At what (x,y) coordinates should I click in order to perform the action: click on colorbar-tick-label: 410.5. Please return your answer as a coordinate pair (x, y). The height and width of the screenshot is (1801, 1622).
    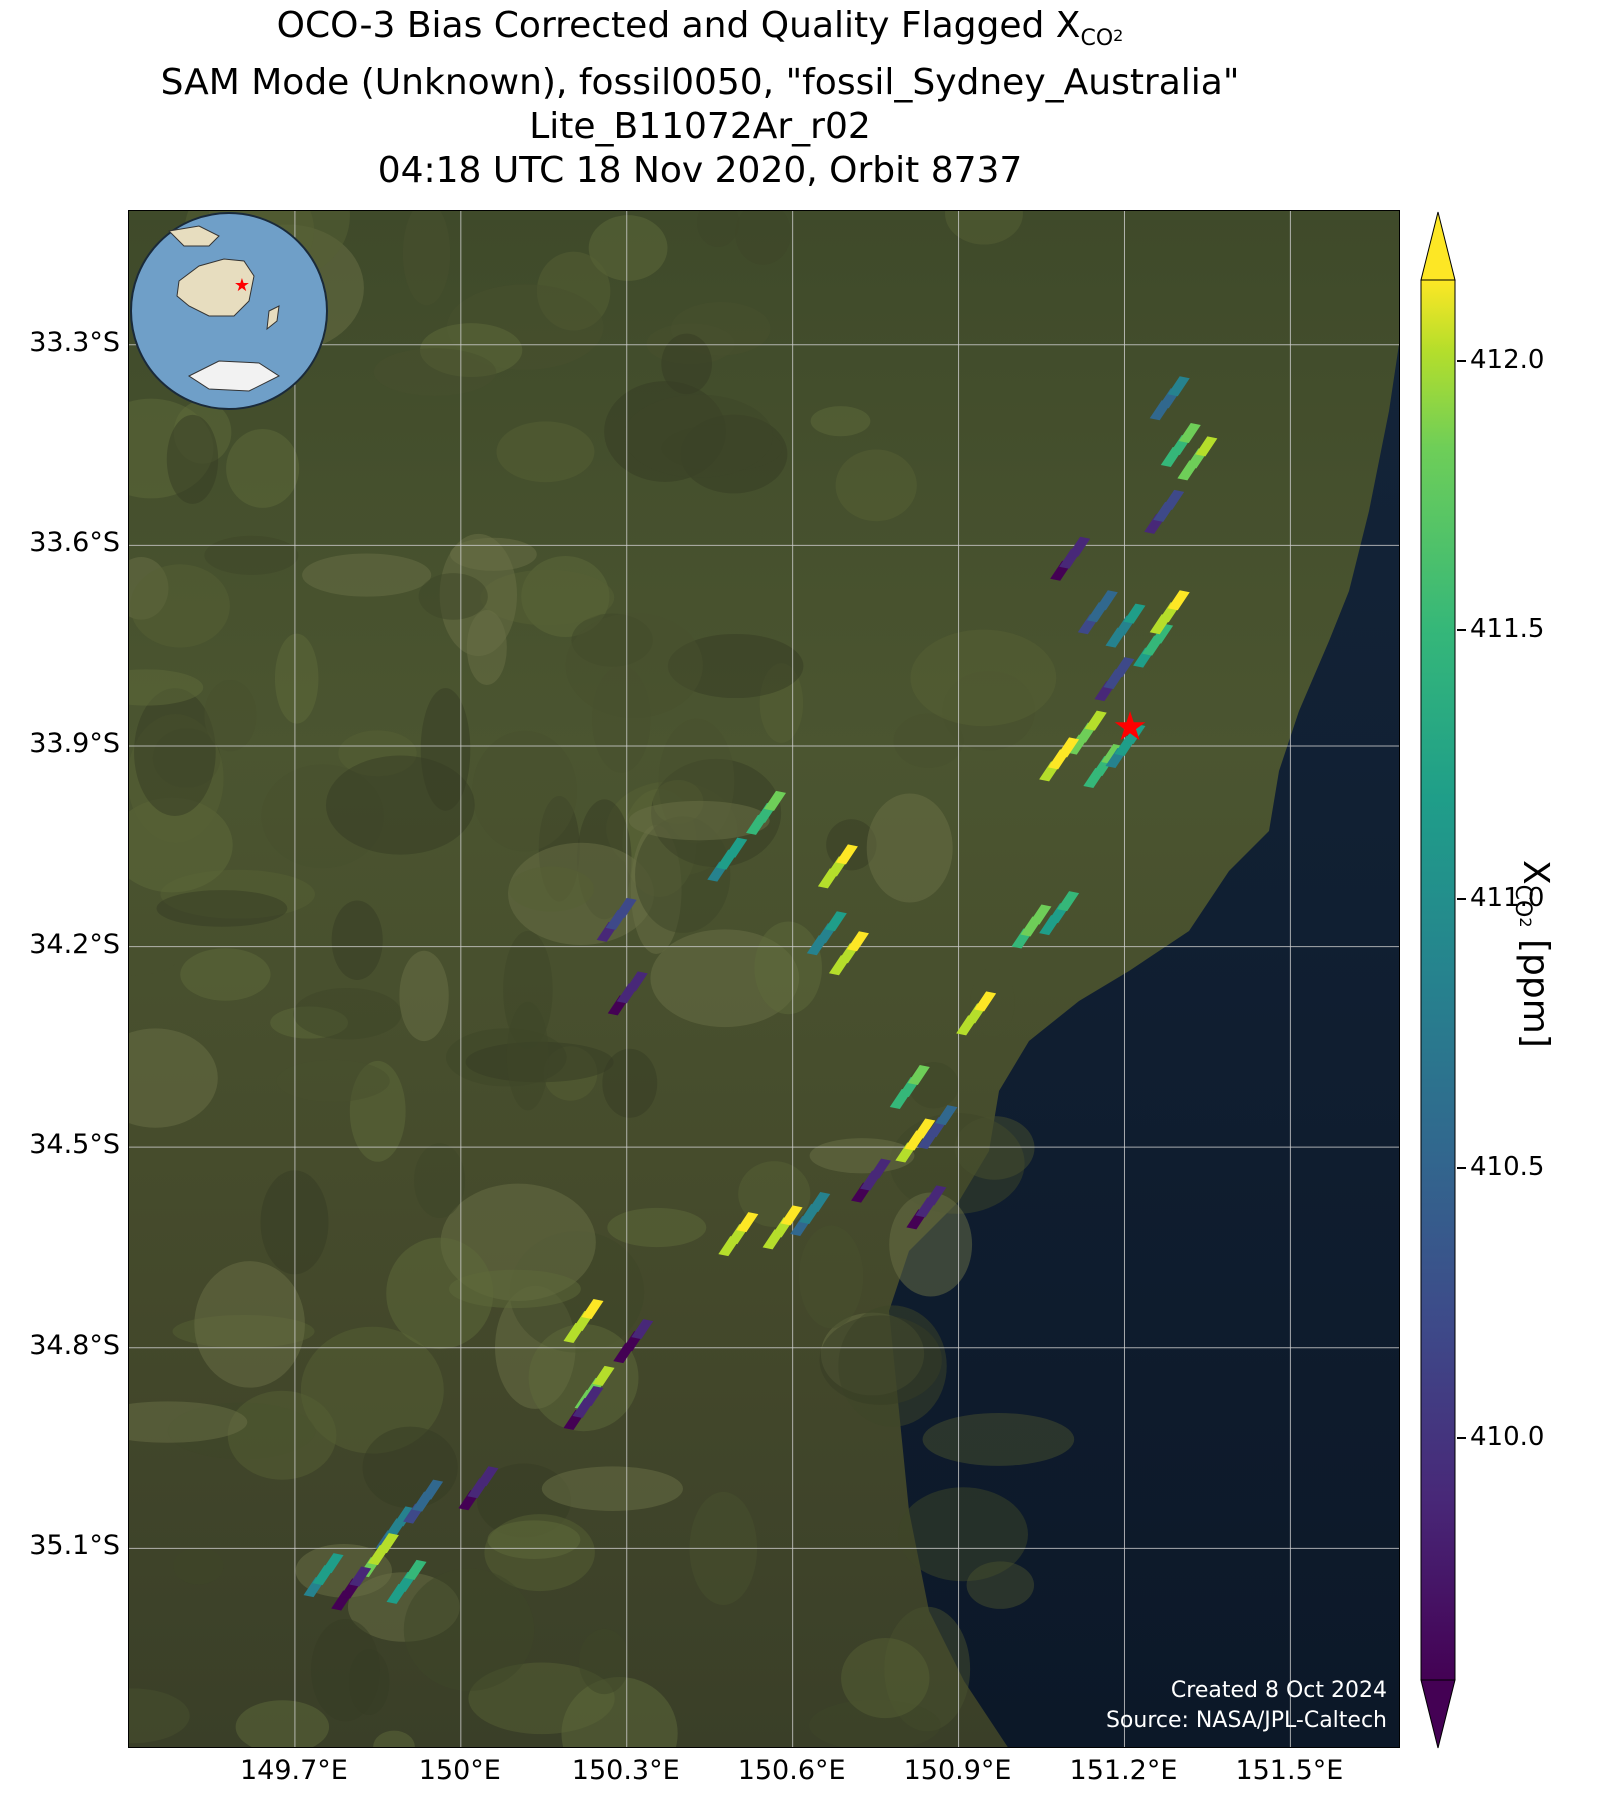
    Looking at the image, I should click on (1507, 1167).